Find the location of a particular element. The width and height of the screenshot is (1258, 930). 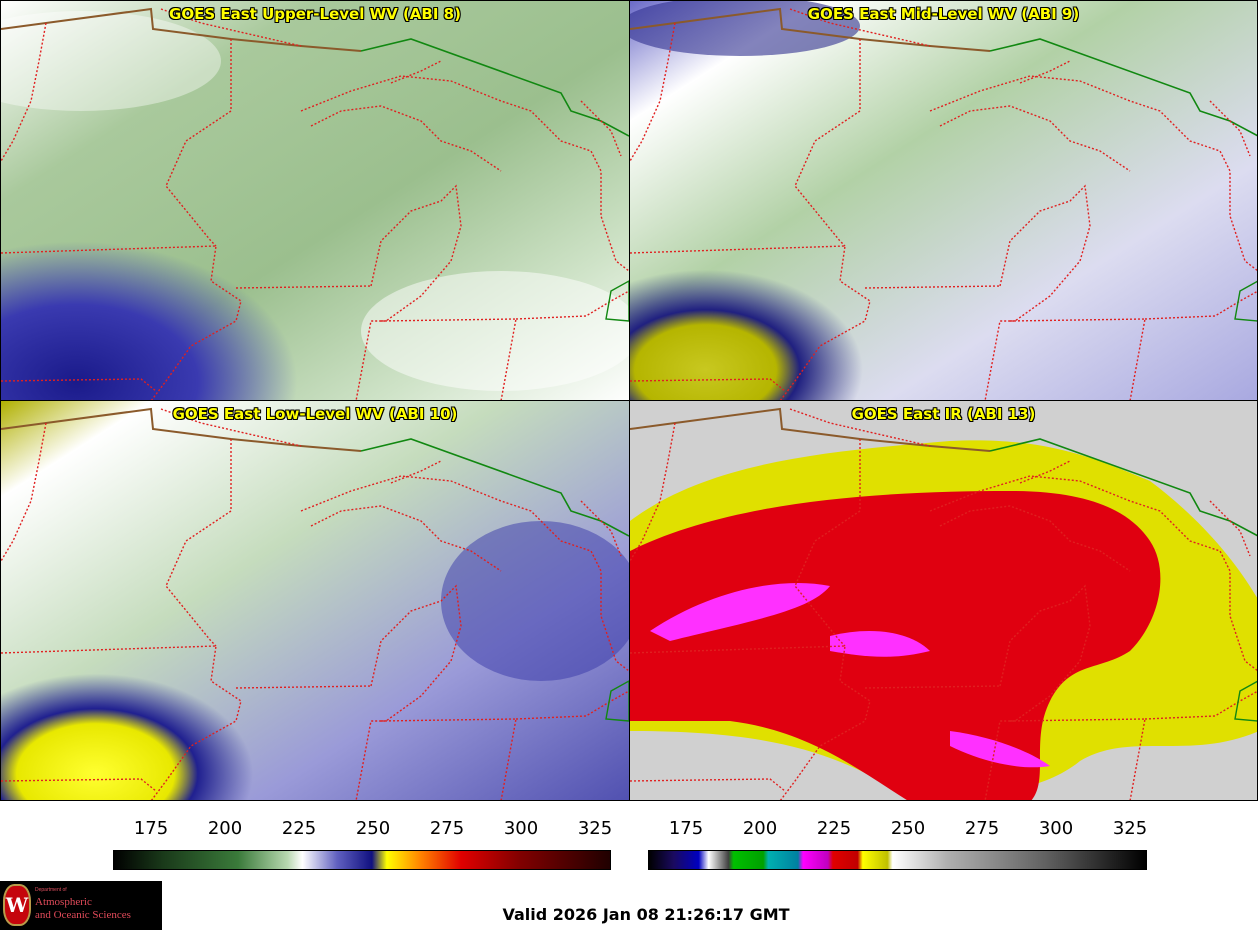

uw-seal-icon: W is located at coordinates (17, 905).